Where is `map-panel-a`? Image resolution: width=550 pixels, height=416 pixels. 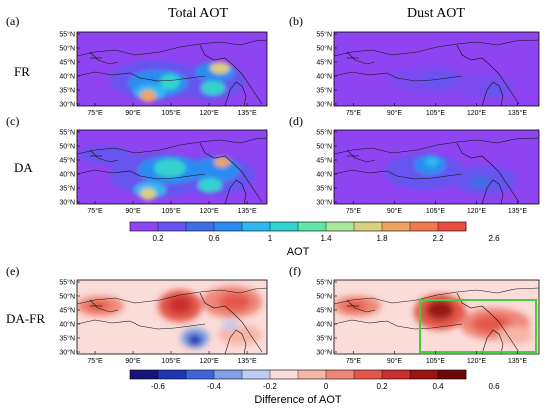
map-panel-a is located at coordinates (172, 69).